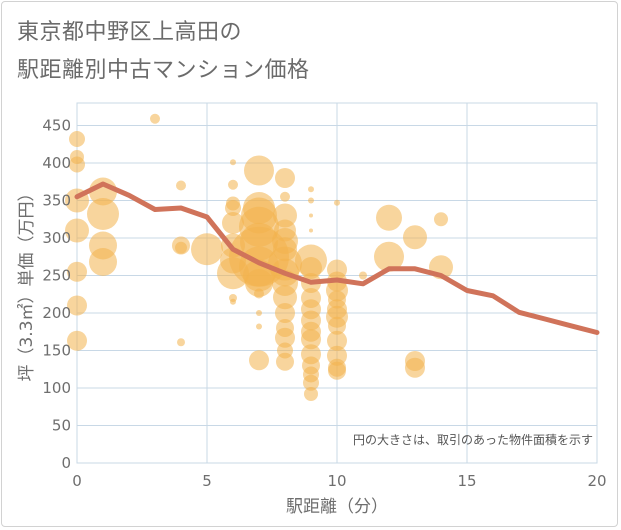 The width and height of the screenshot is (621, 530). What do you see at coordinates (336, 481) in the screenshot?
I see `x-tick-label: 10` at bounding box center [336, 481].